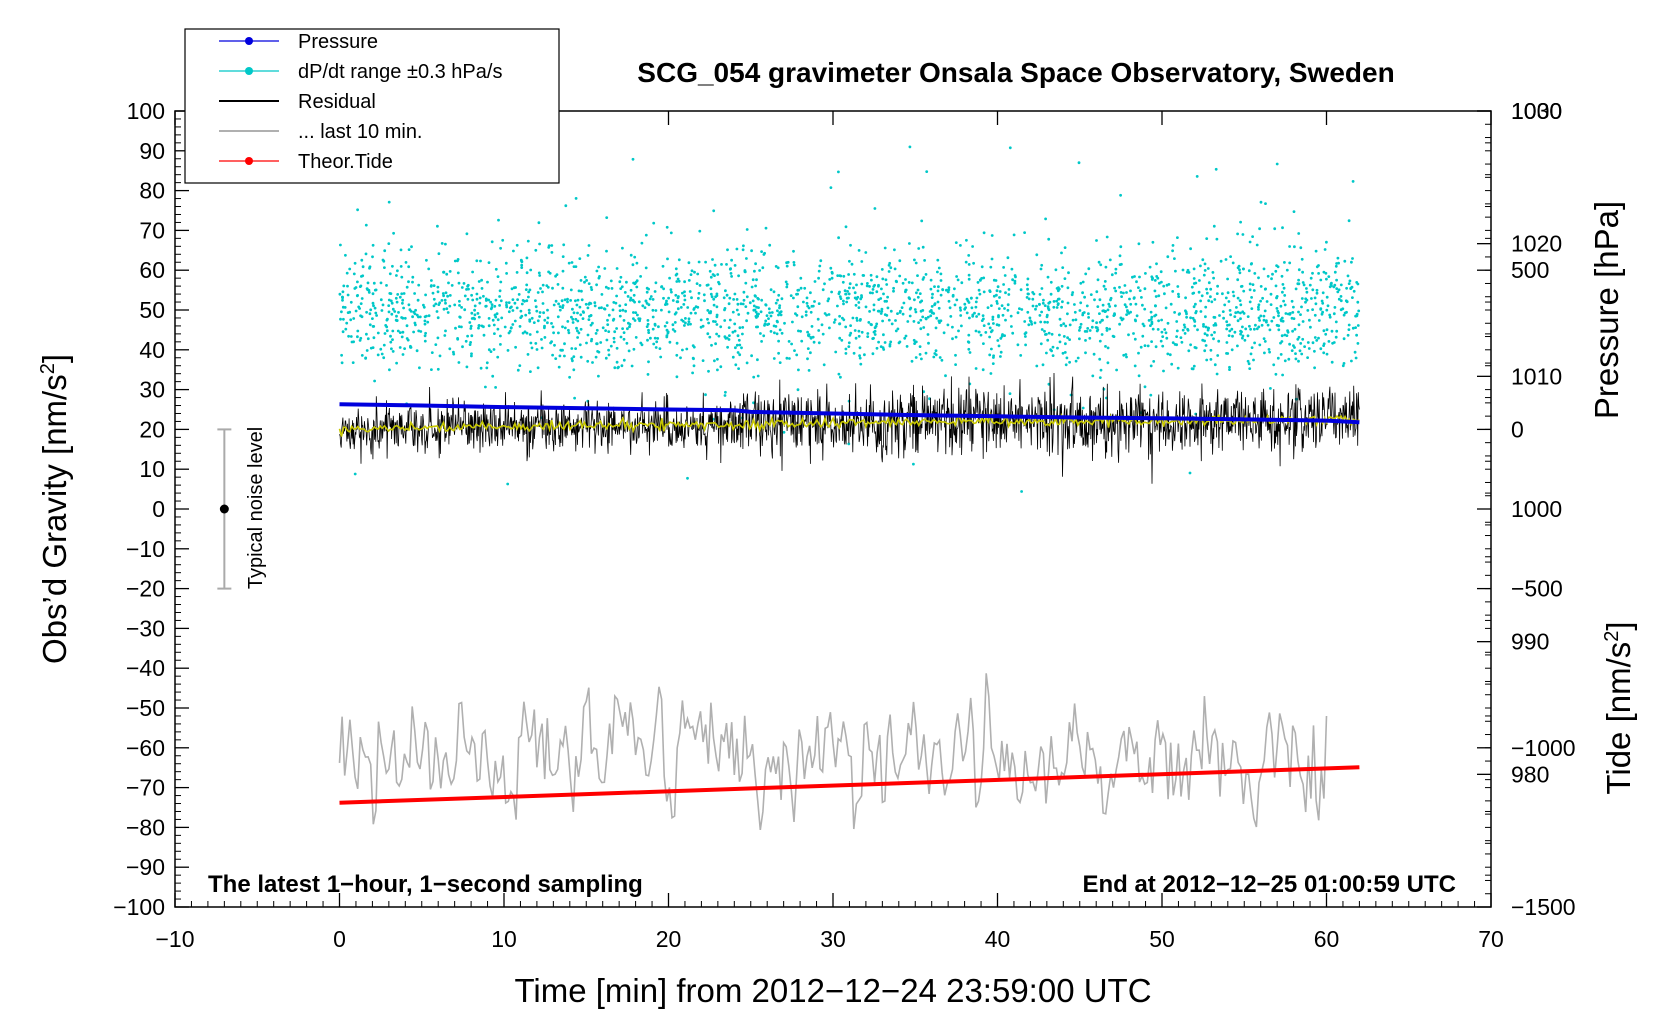 The image size is (1676, 1020). I want to click on legend-entry: ... last 10 min., so click(321, 132).